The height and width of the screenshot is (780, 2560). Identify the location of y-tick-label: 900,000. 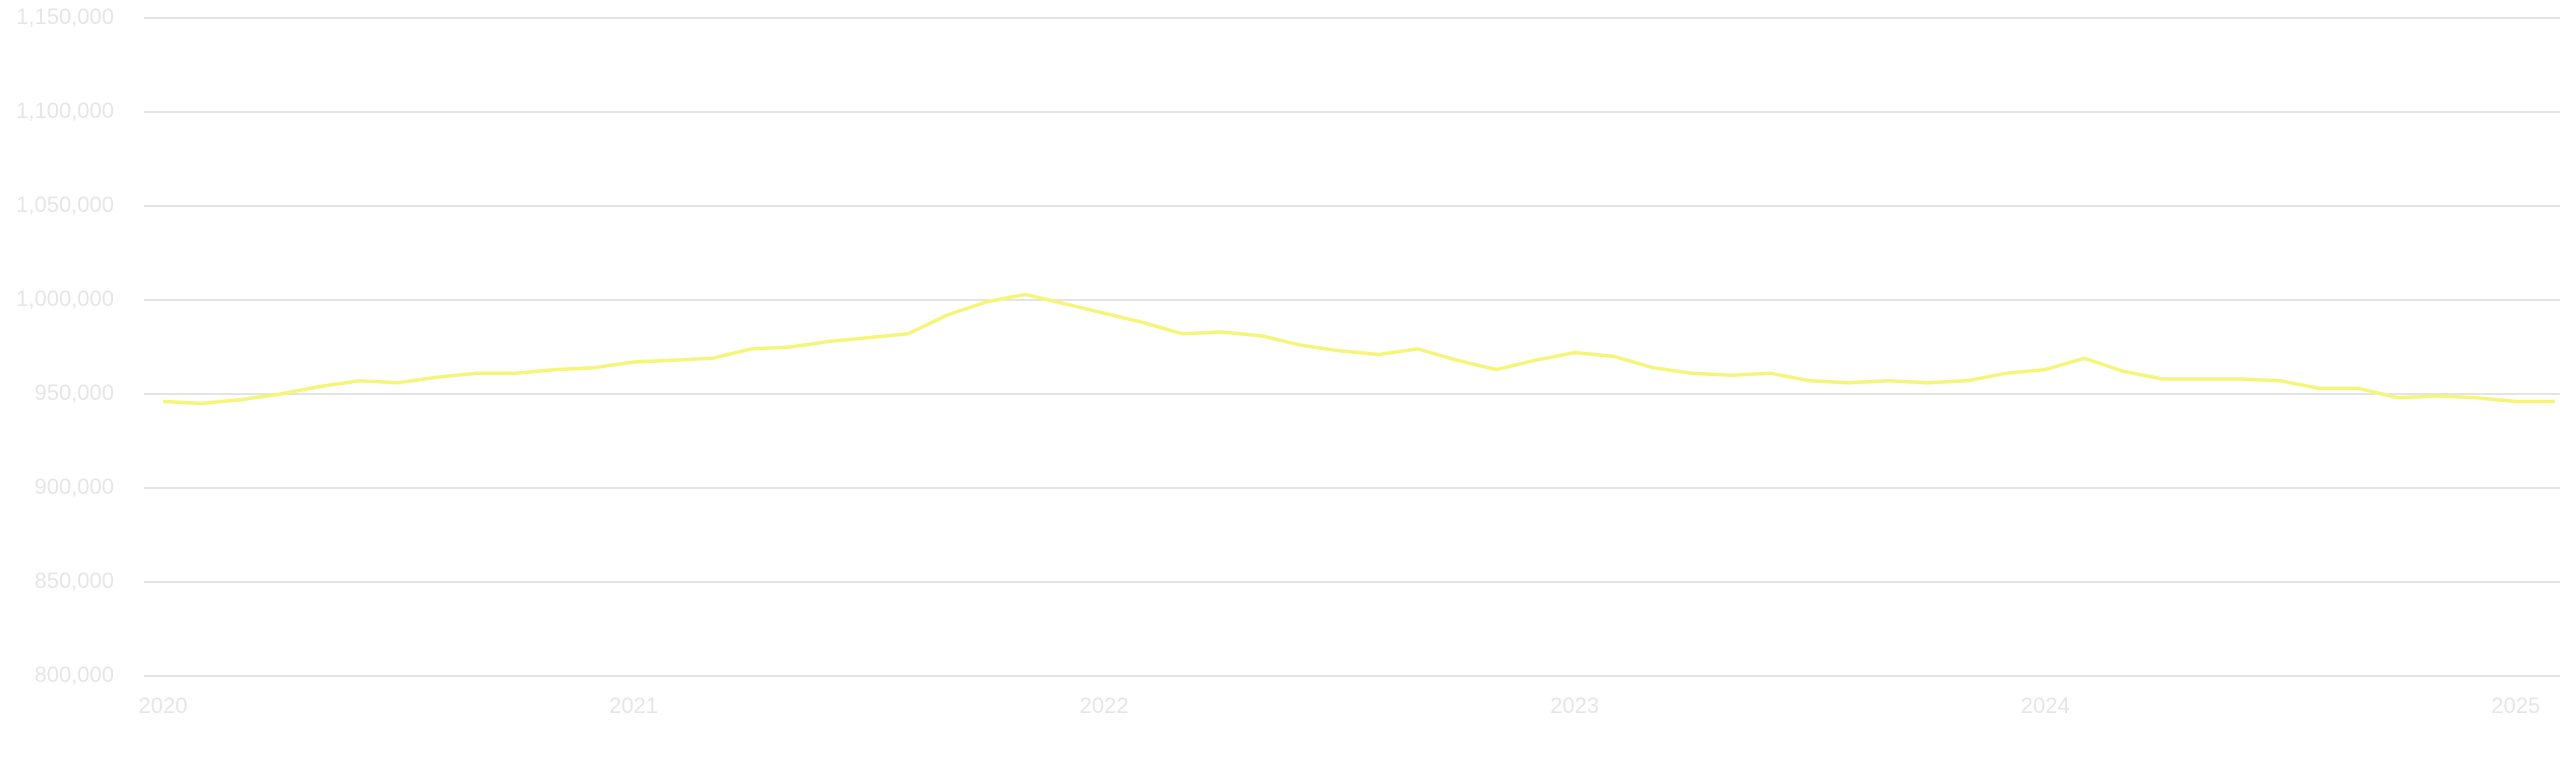
(74, 486).